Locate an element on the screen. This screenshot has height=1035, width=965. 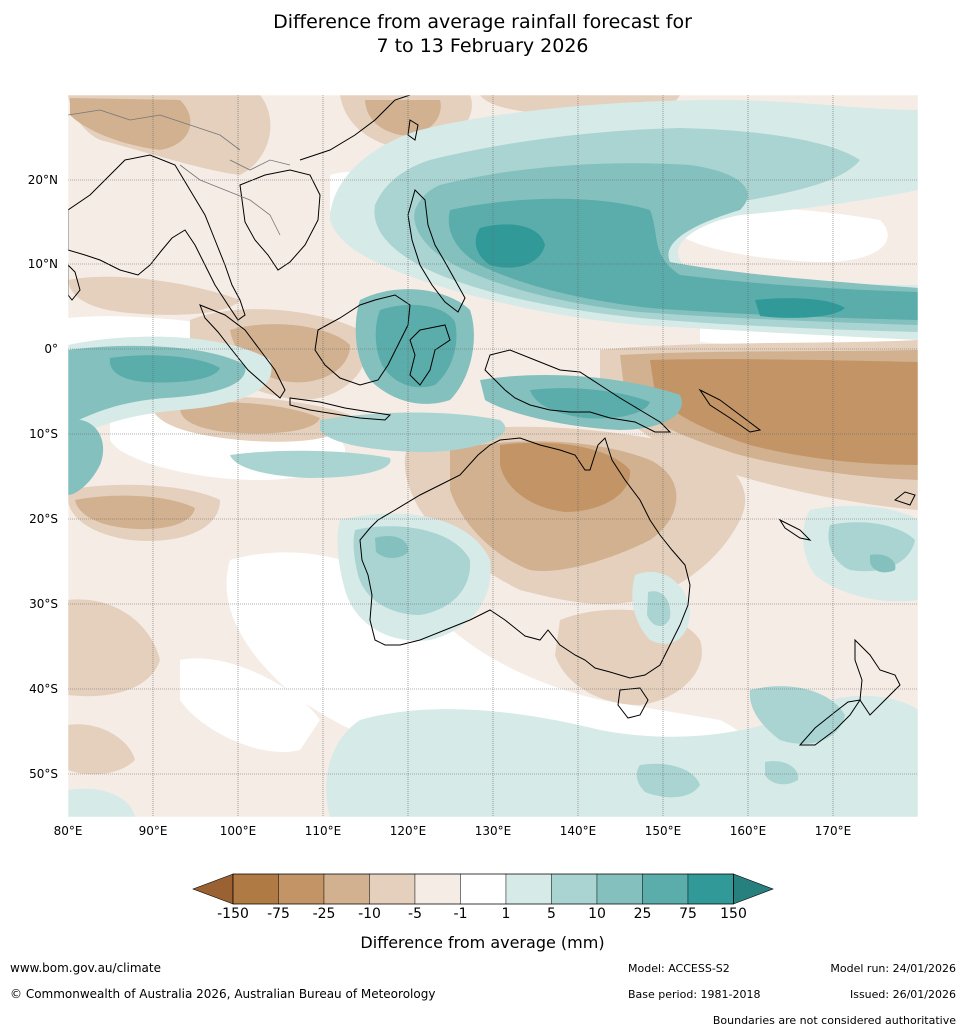
lon-label: 130°E is located at coordinates (493, 831).